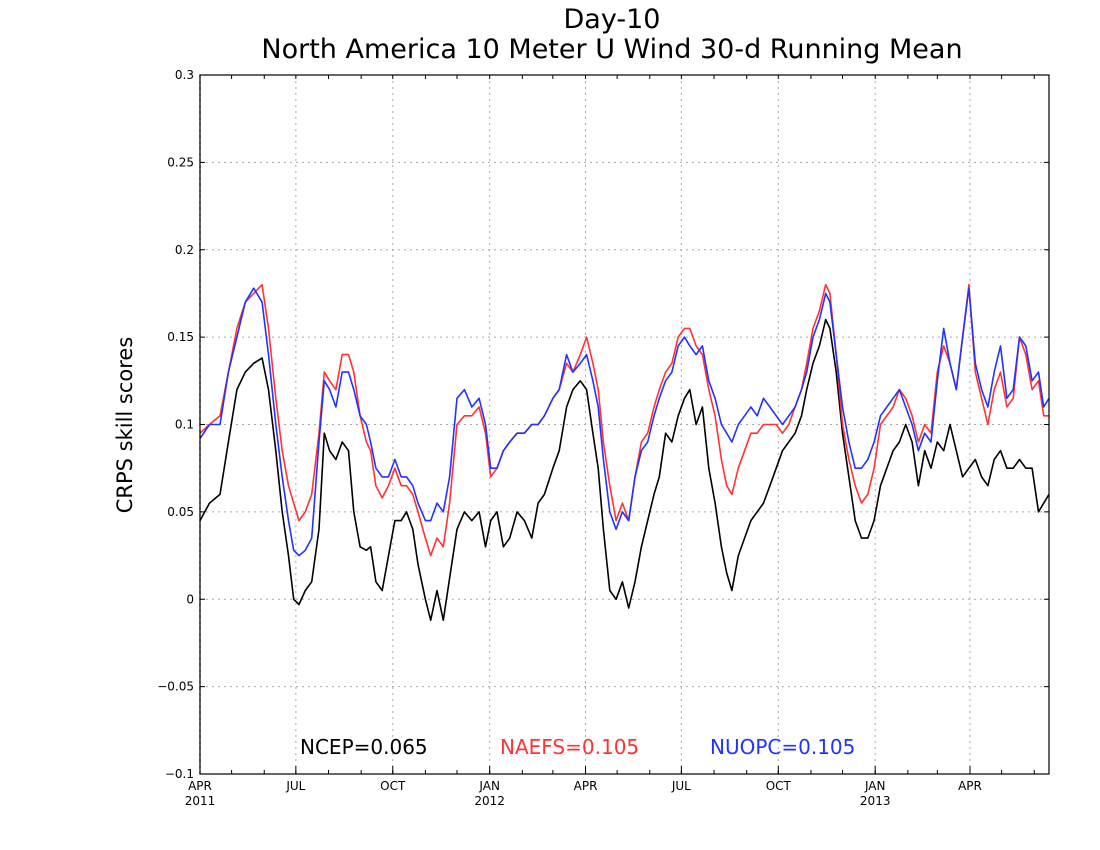  Describe the element at coordinates (184, 250) in the screenshot. I see `y-tick-label: 0.2` at that location.